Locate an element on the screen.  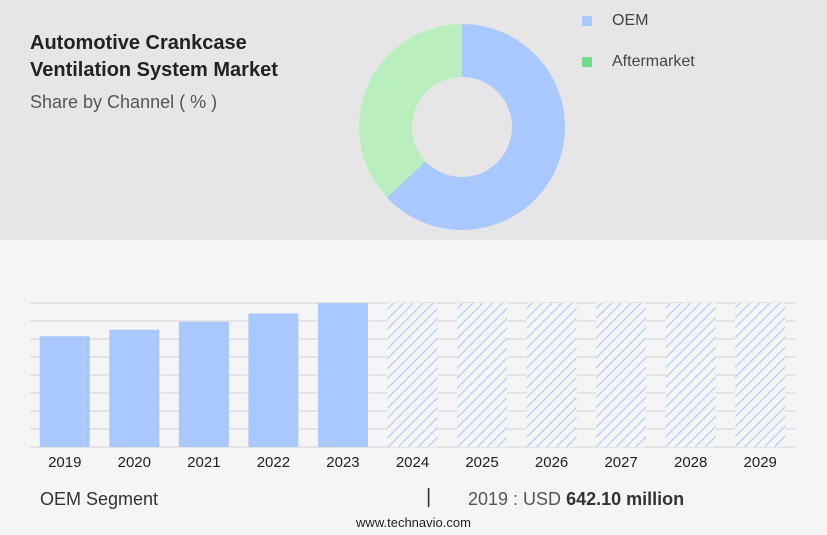
segment-value-amount: 642.10 million is located at coordinates (625, 499).